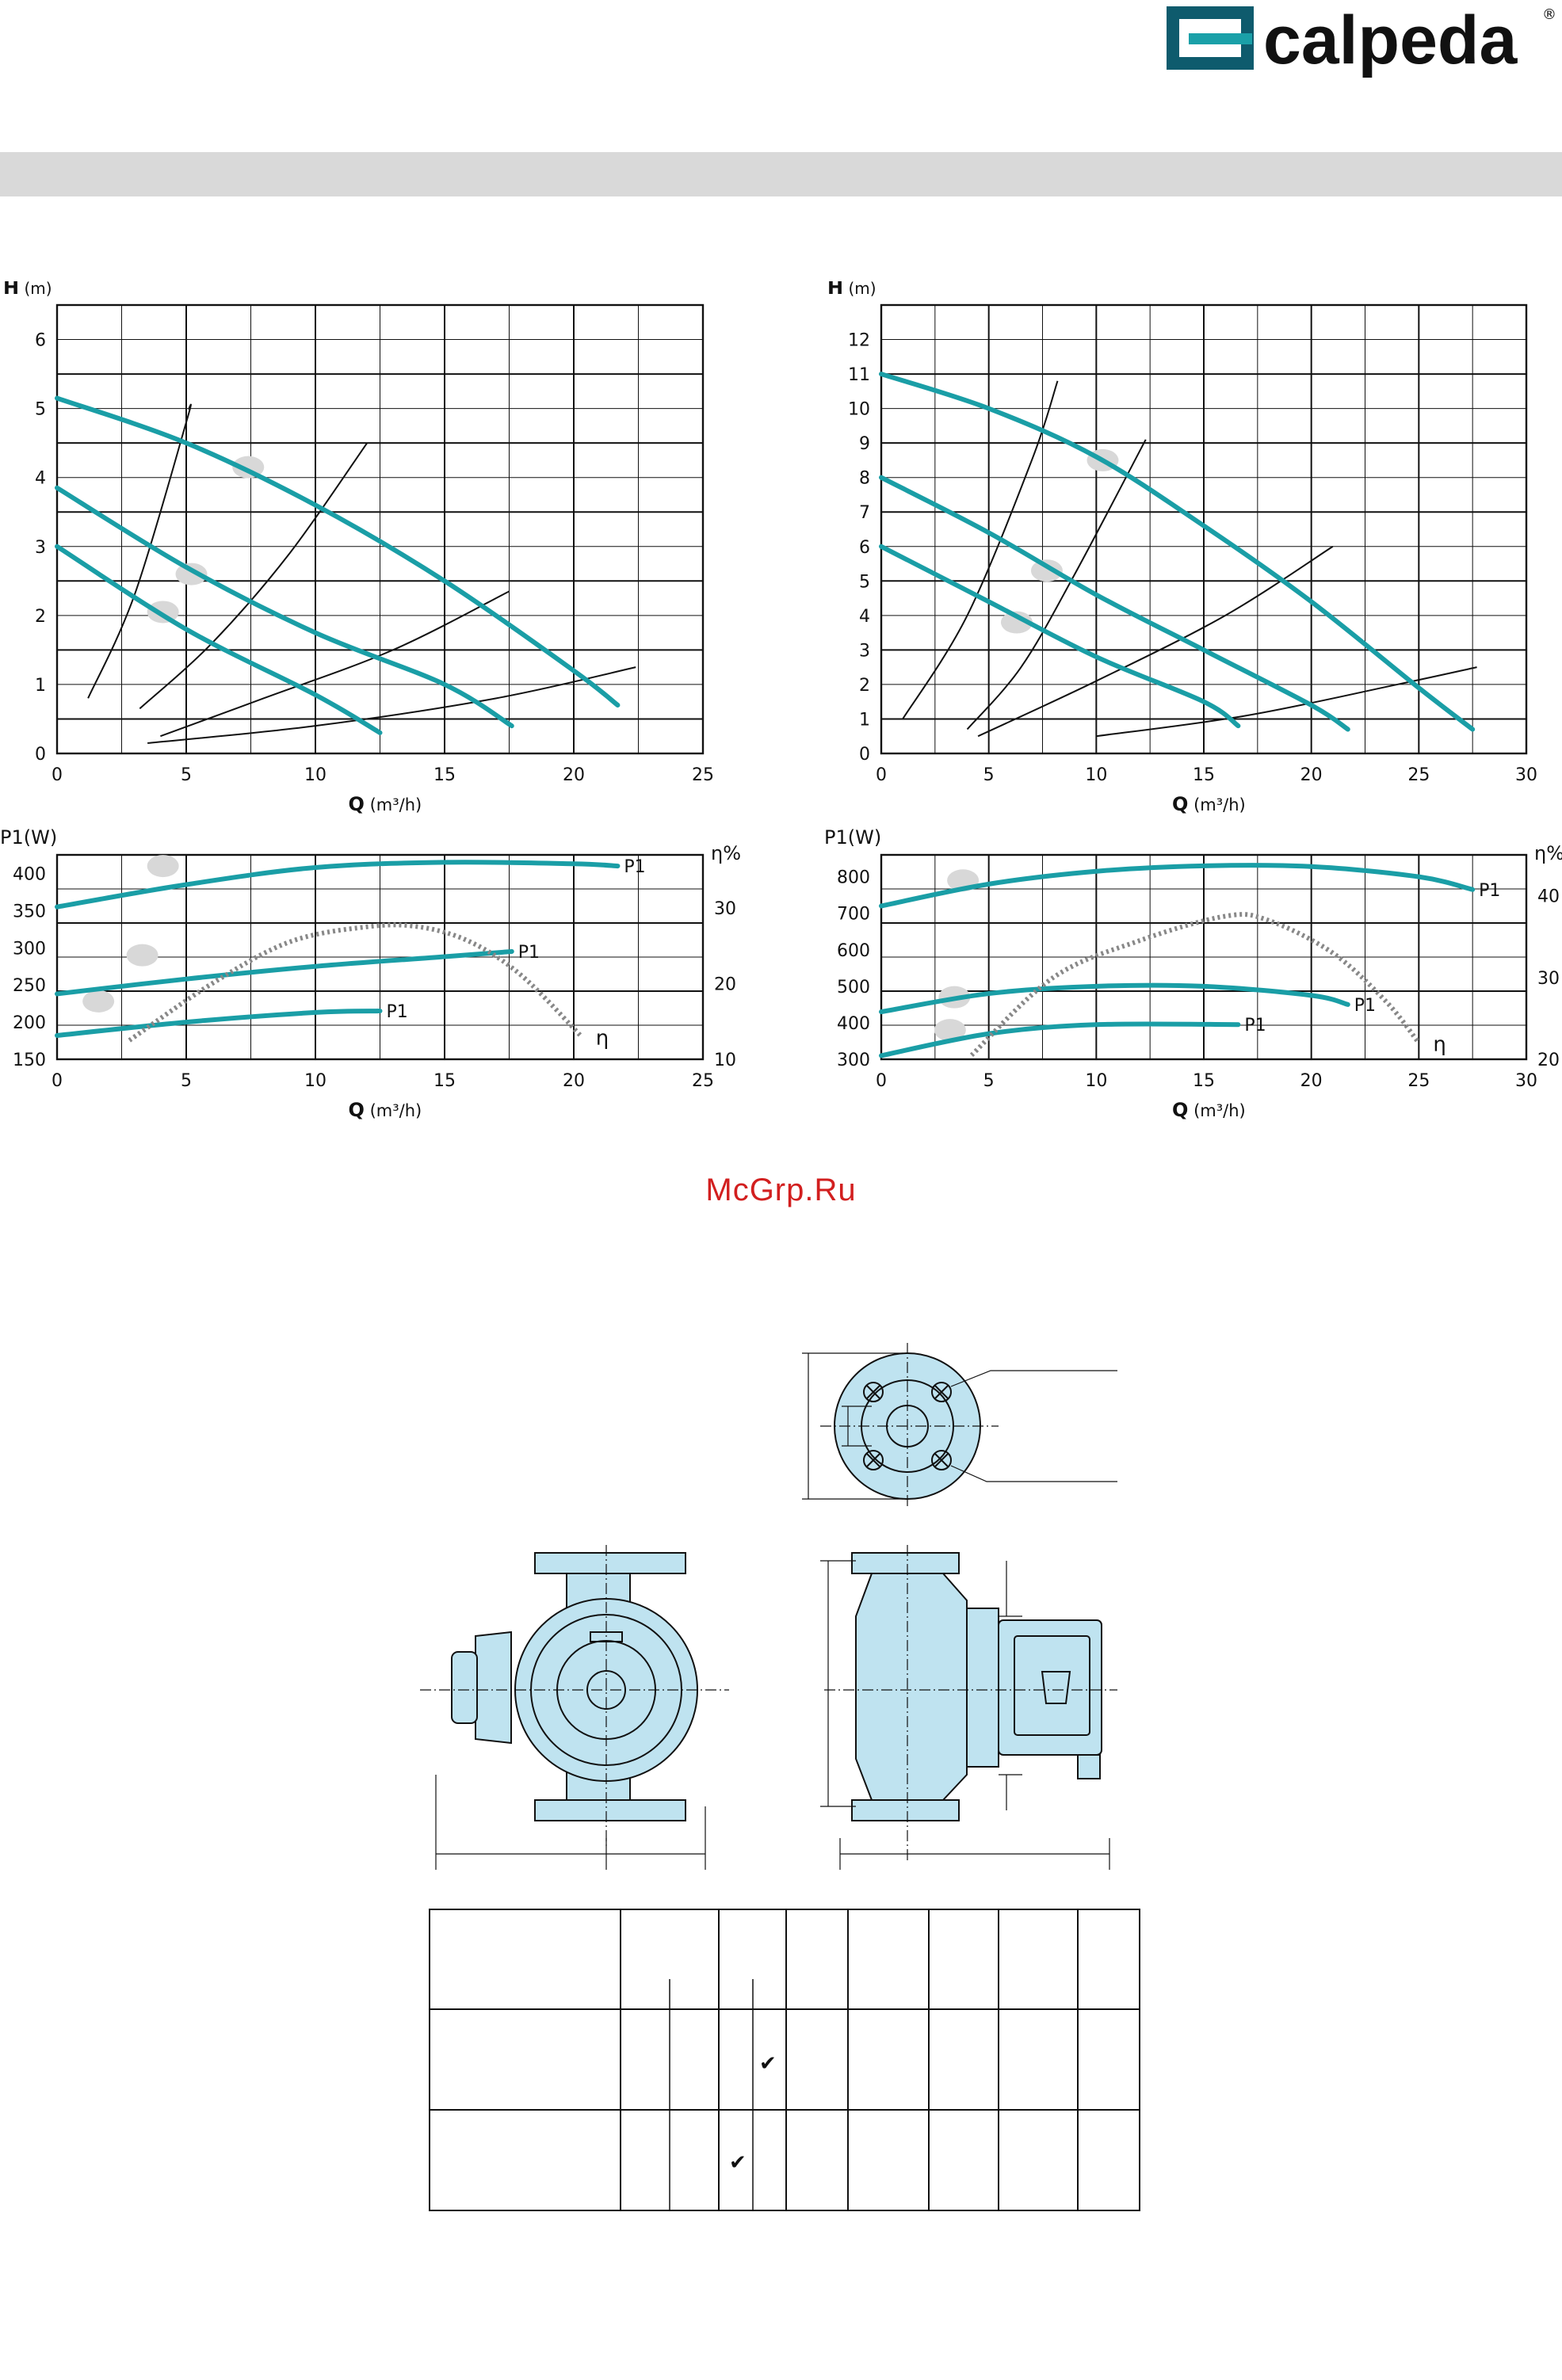 The width and height of the screenshot is (1562, 2380). I want to click on y-tick-label: 11, so click(859, 375).